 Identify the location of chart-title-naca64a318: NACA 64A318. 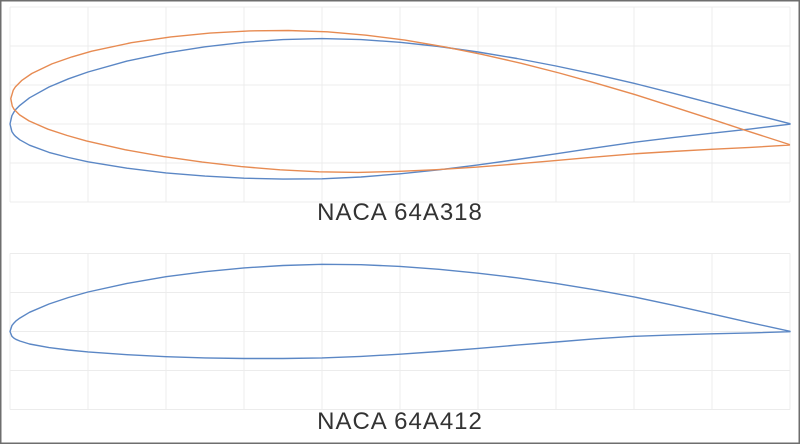
(400, 212).